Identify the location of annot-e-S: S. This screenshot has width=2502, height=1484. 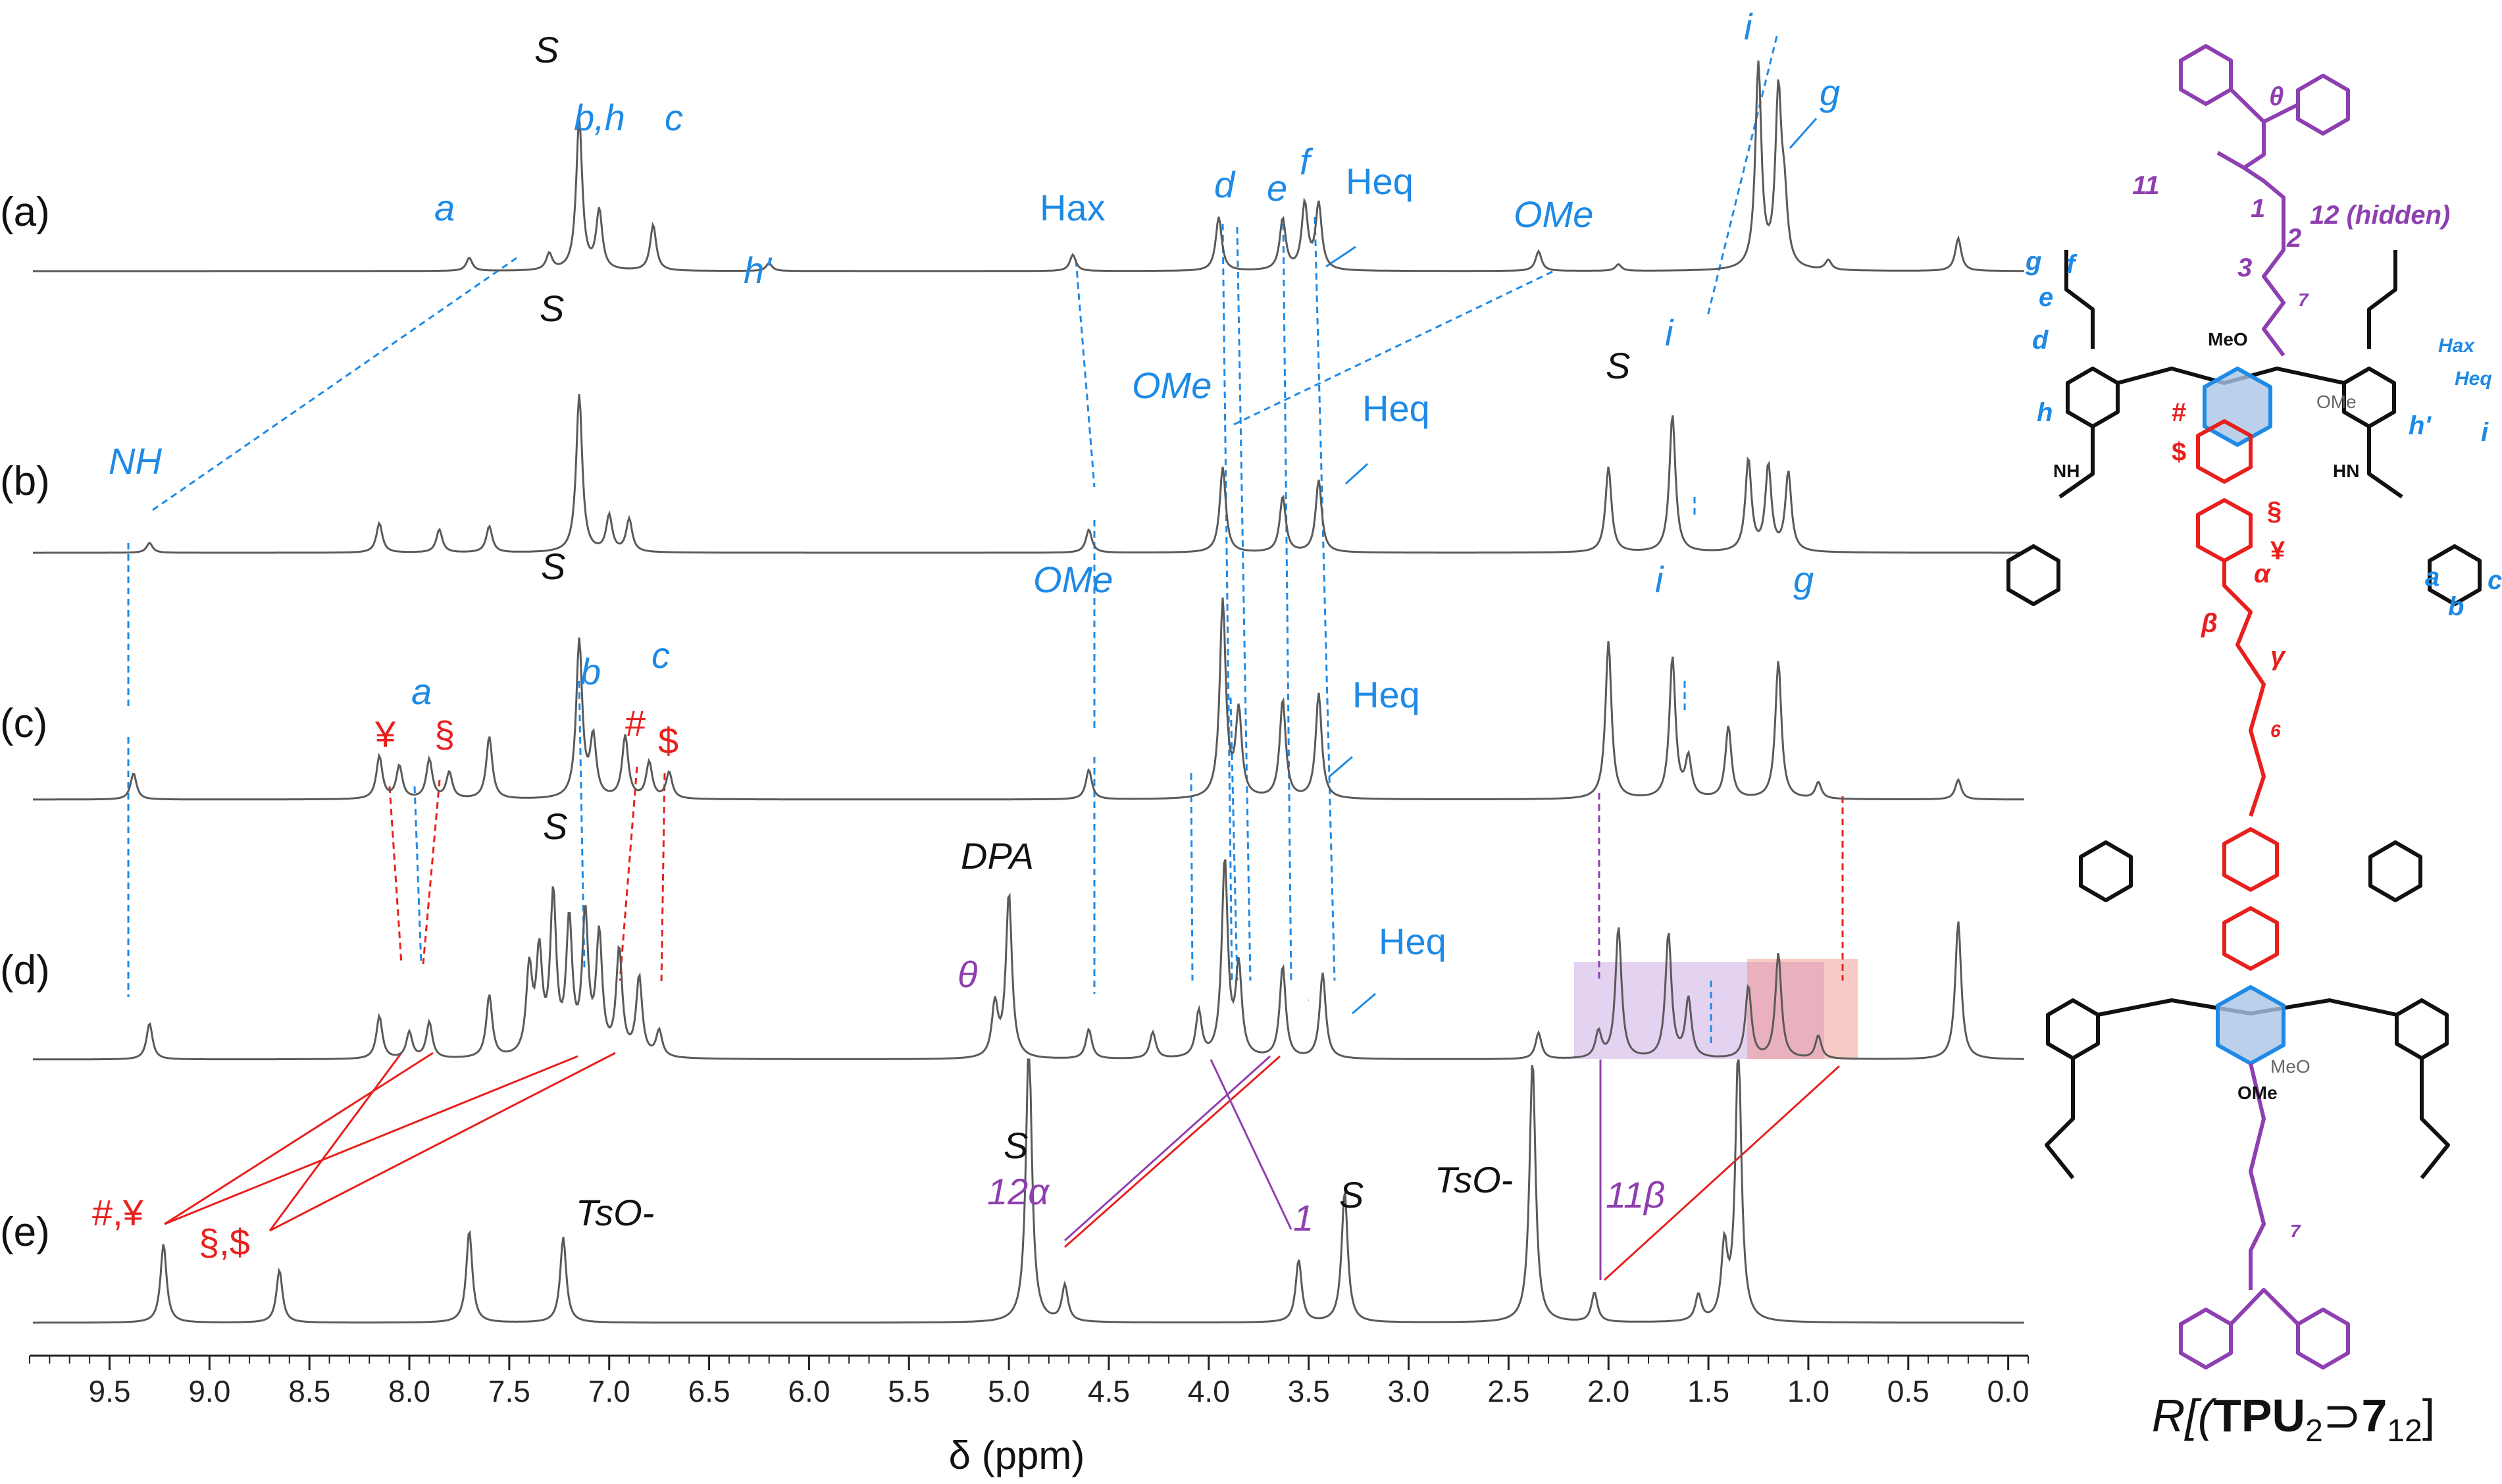
(1016, 1145).